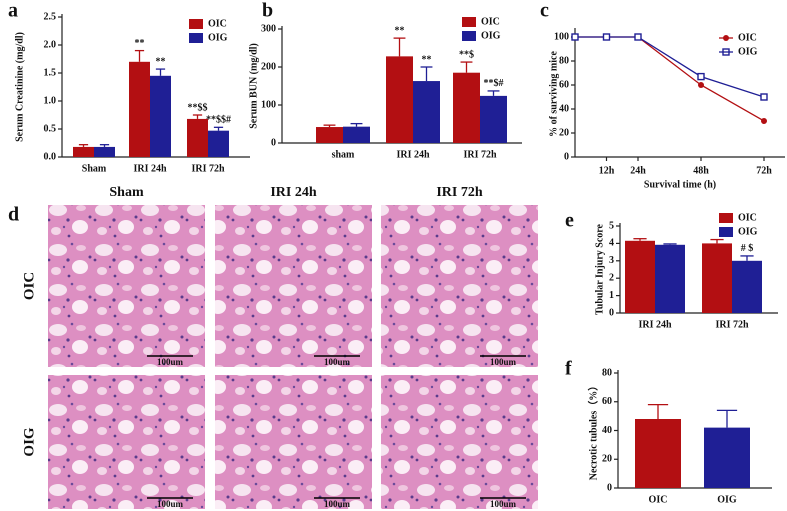 This screenshot has width=787, height=511. I want to click on x-tick-label: 12h, so click(607, 170).